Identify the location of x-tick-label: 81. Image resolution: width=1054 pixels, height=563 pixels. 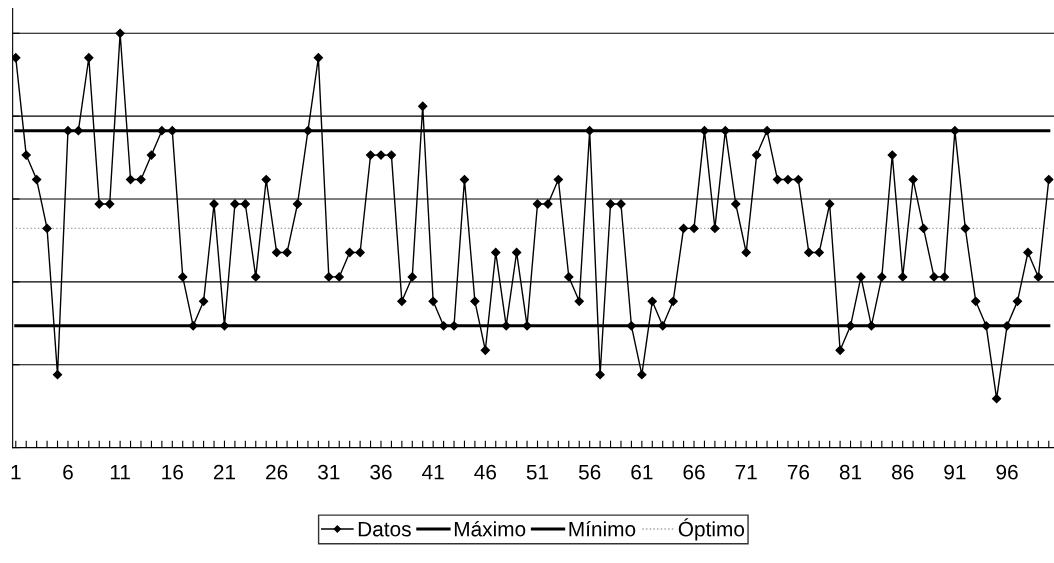
(850, 472).